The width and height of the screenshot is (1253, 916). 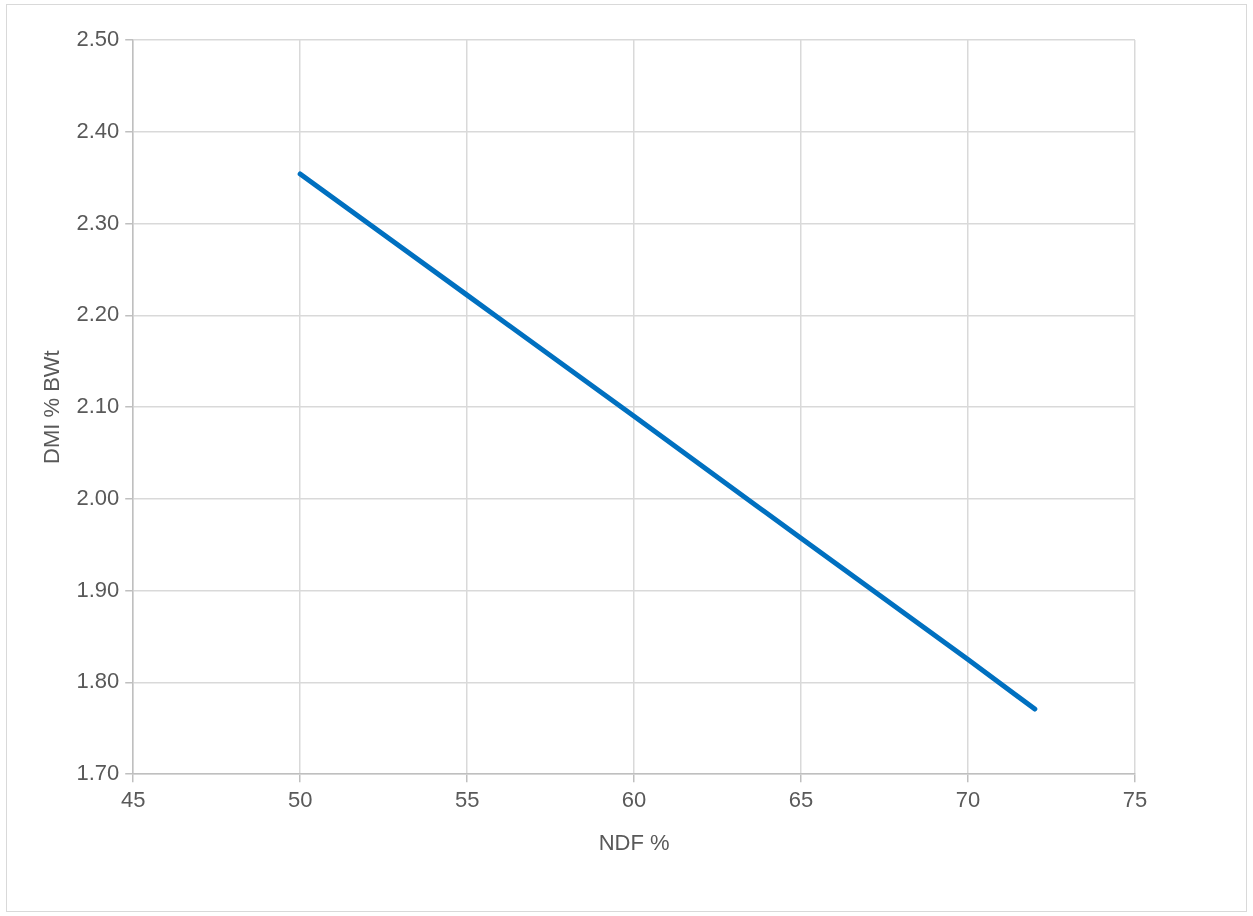 I want to click on y-tick-label: 2.20, so click(x=98, y=314).